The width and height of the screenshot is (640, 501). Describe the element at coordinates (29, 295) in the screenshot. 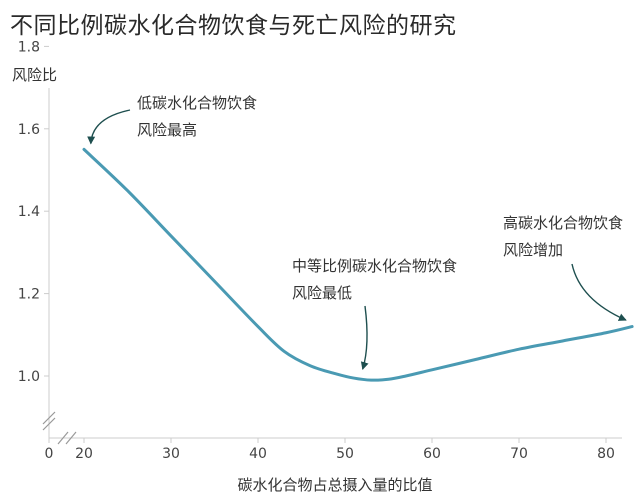

I see `y-tick-label: 1.2` at that location.